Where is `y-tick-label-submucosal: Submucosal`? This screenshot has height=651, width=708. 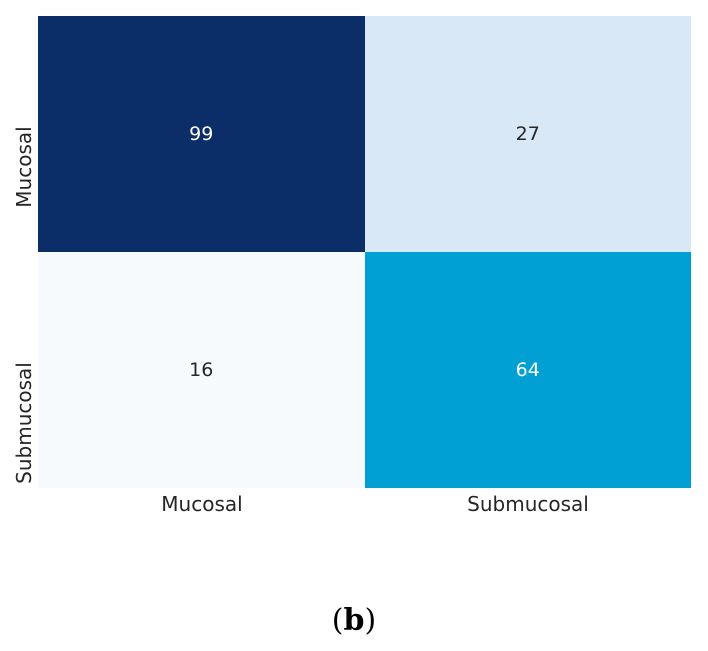
y-tick-label-submucosal: Submucosal is located at coordinates (24, 423).